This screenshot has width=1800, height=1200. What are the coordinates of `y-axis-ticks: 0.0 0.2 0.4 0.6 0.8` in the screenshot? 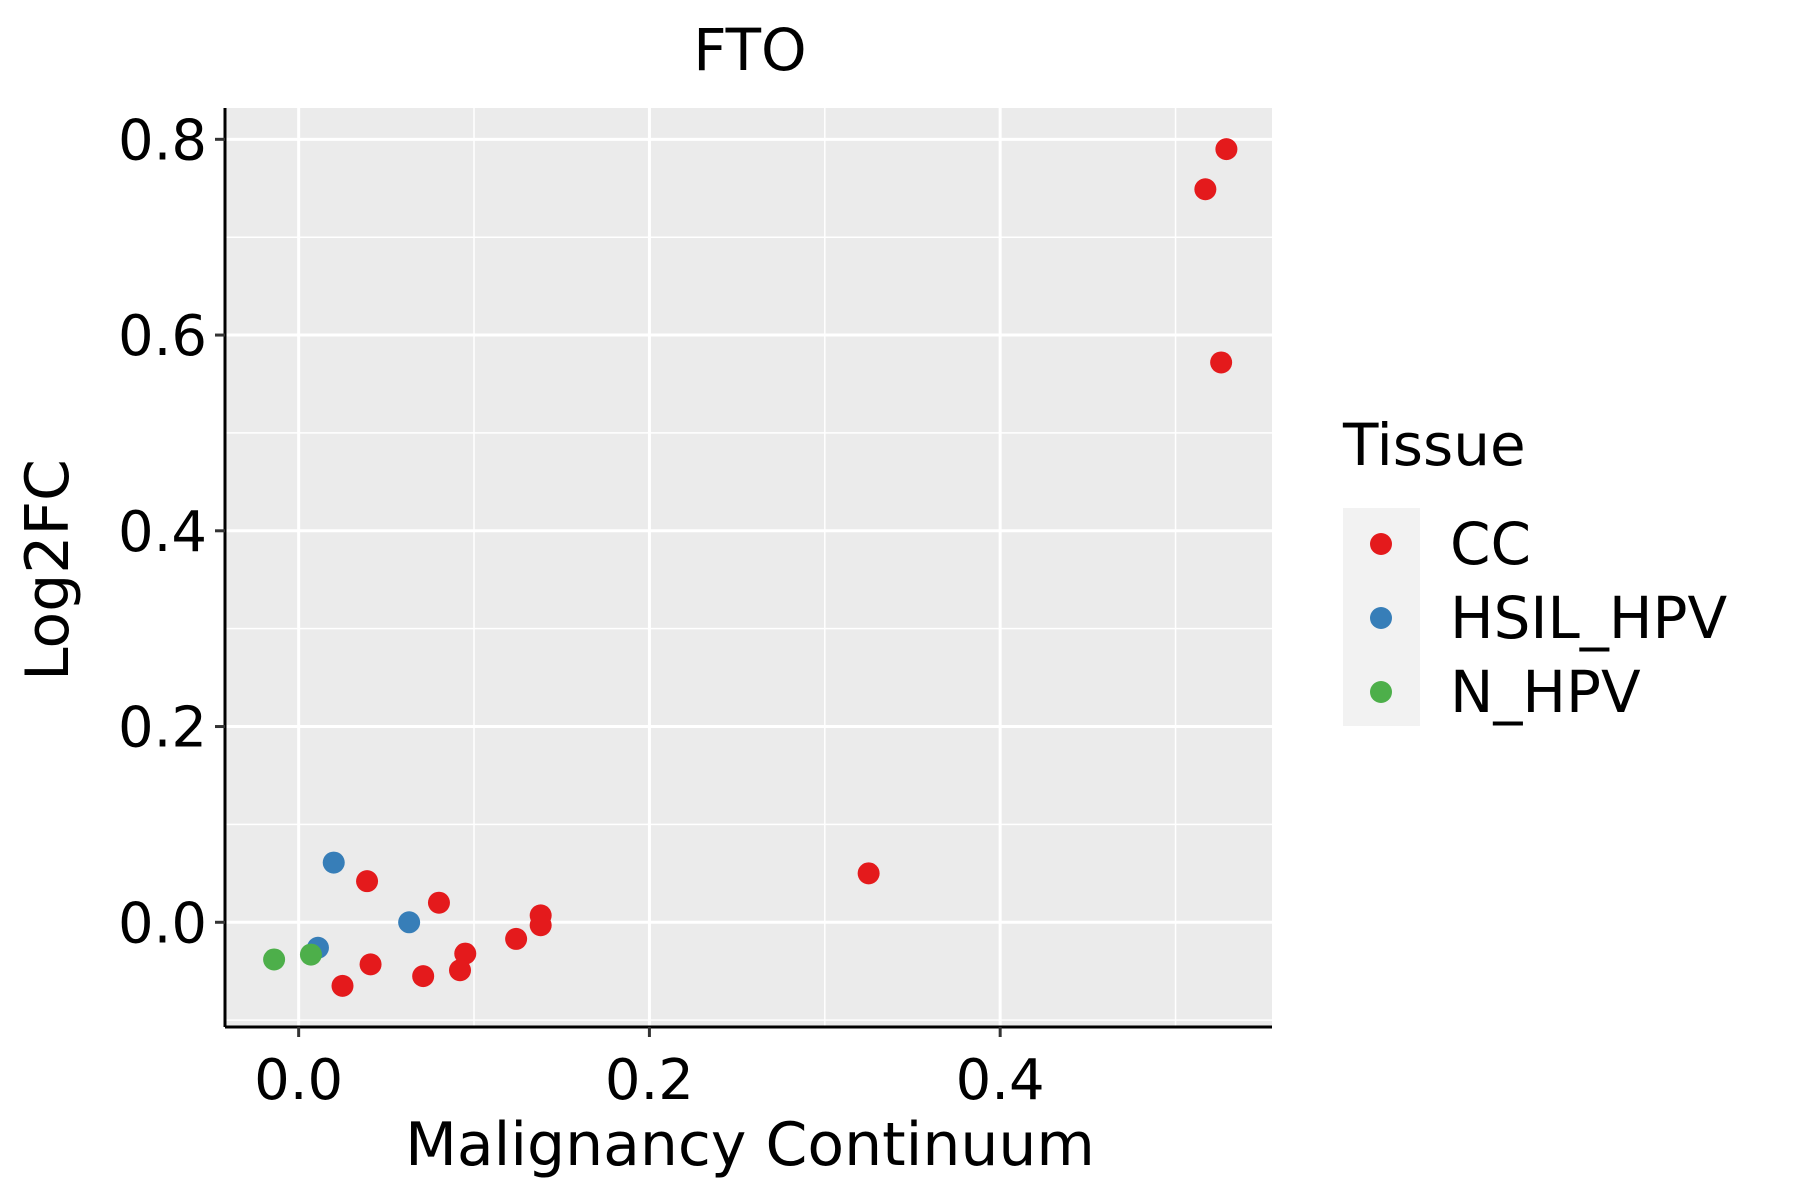 It's located at (171, 532).